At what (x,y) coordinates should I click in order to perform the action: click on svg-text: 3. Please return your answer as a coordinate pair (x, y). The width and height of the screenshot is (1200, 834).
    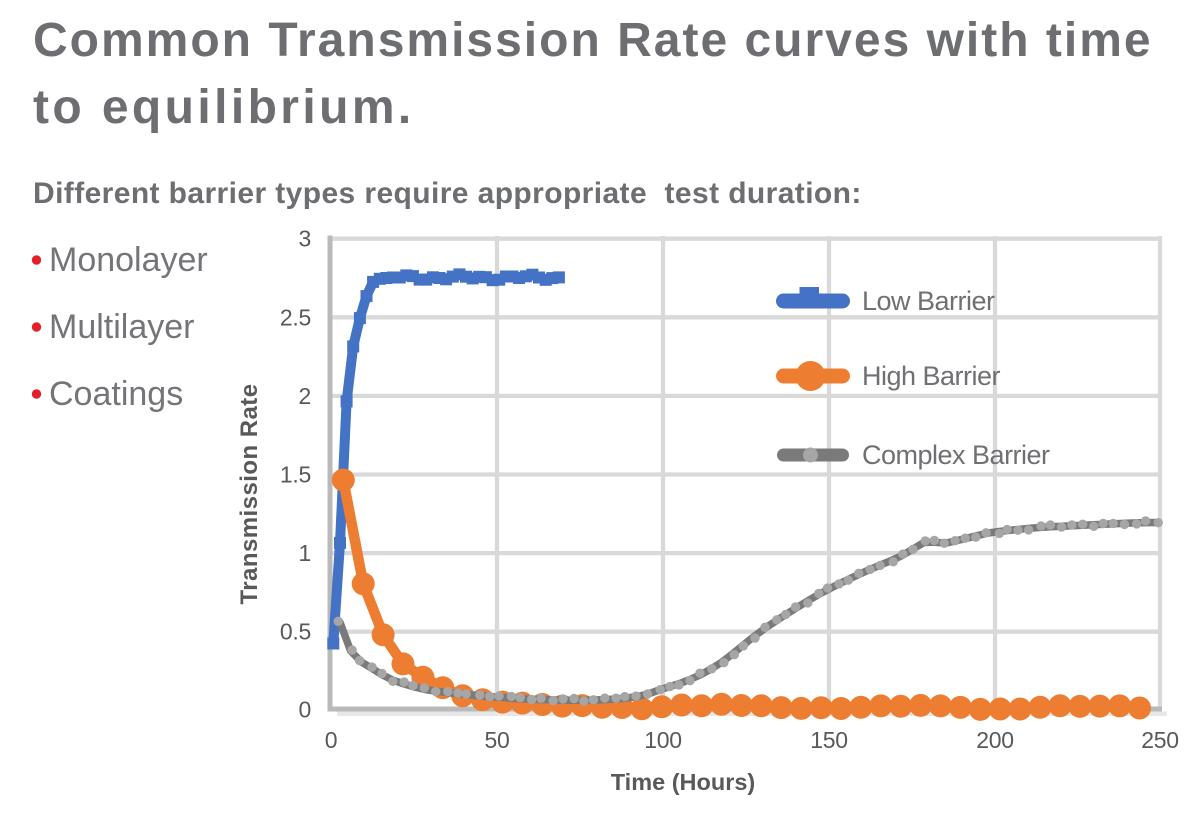
    Looking at the image, I should click on (305, 239).